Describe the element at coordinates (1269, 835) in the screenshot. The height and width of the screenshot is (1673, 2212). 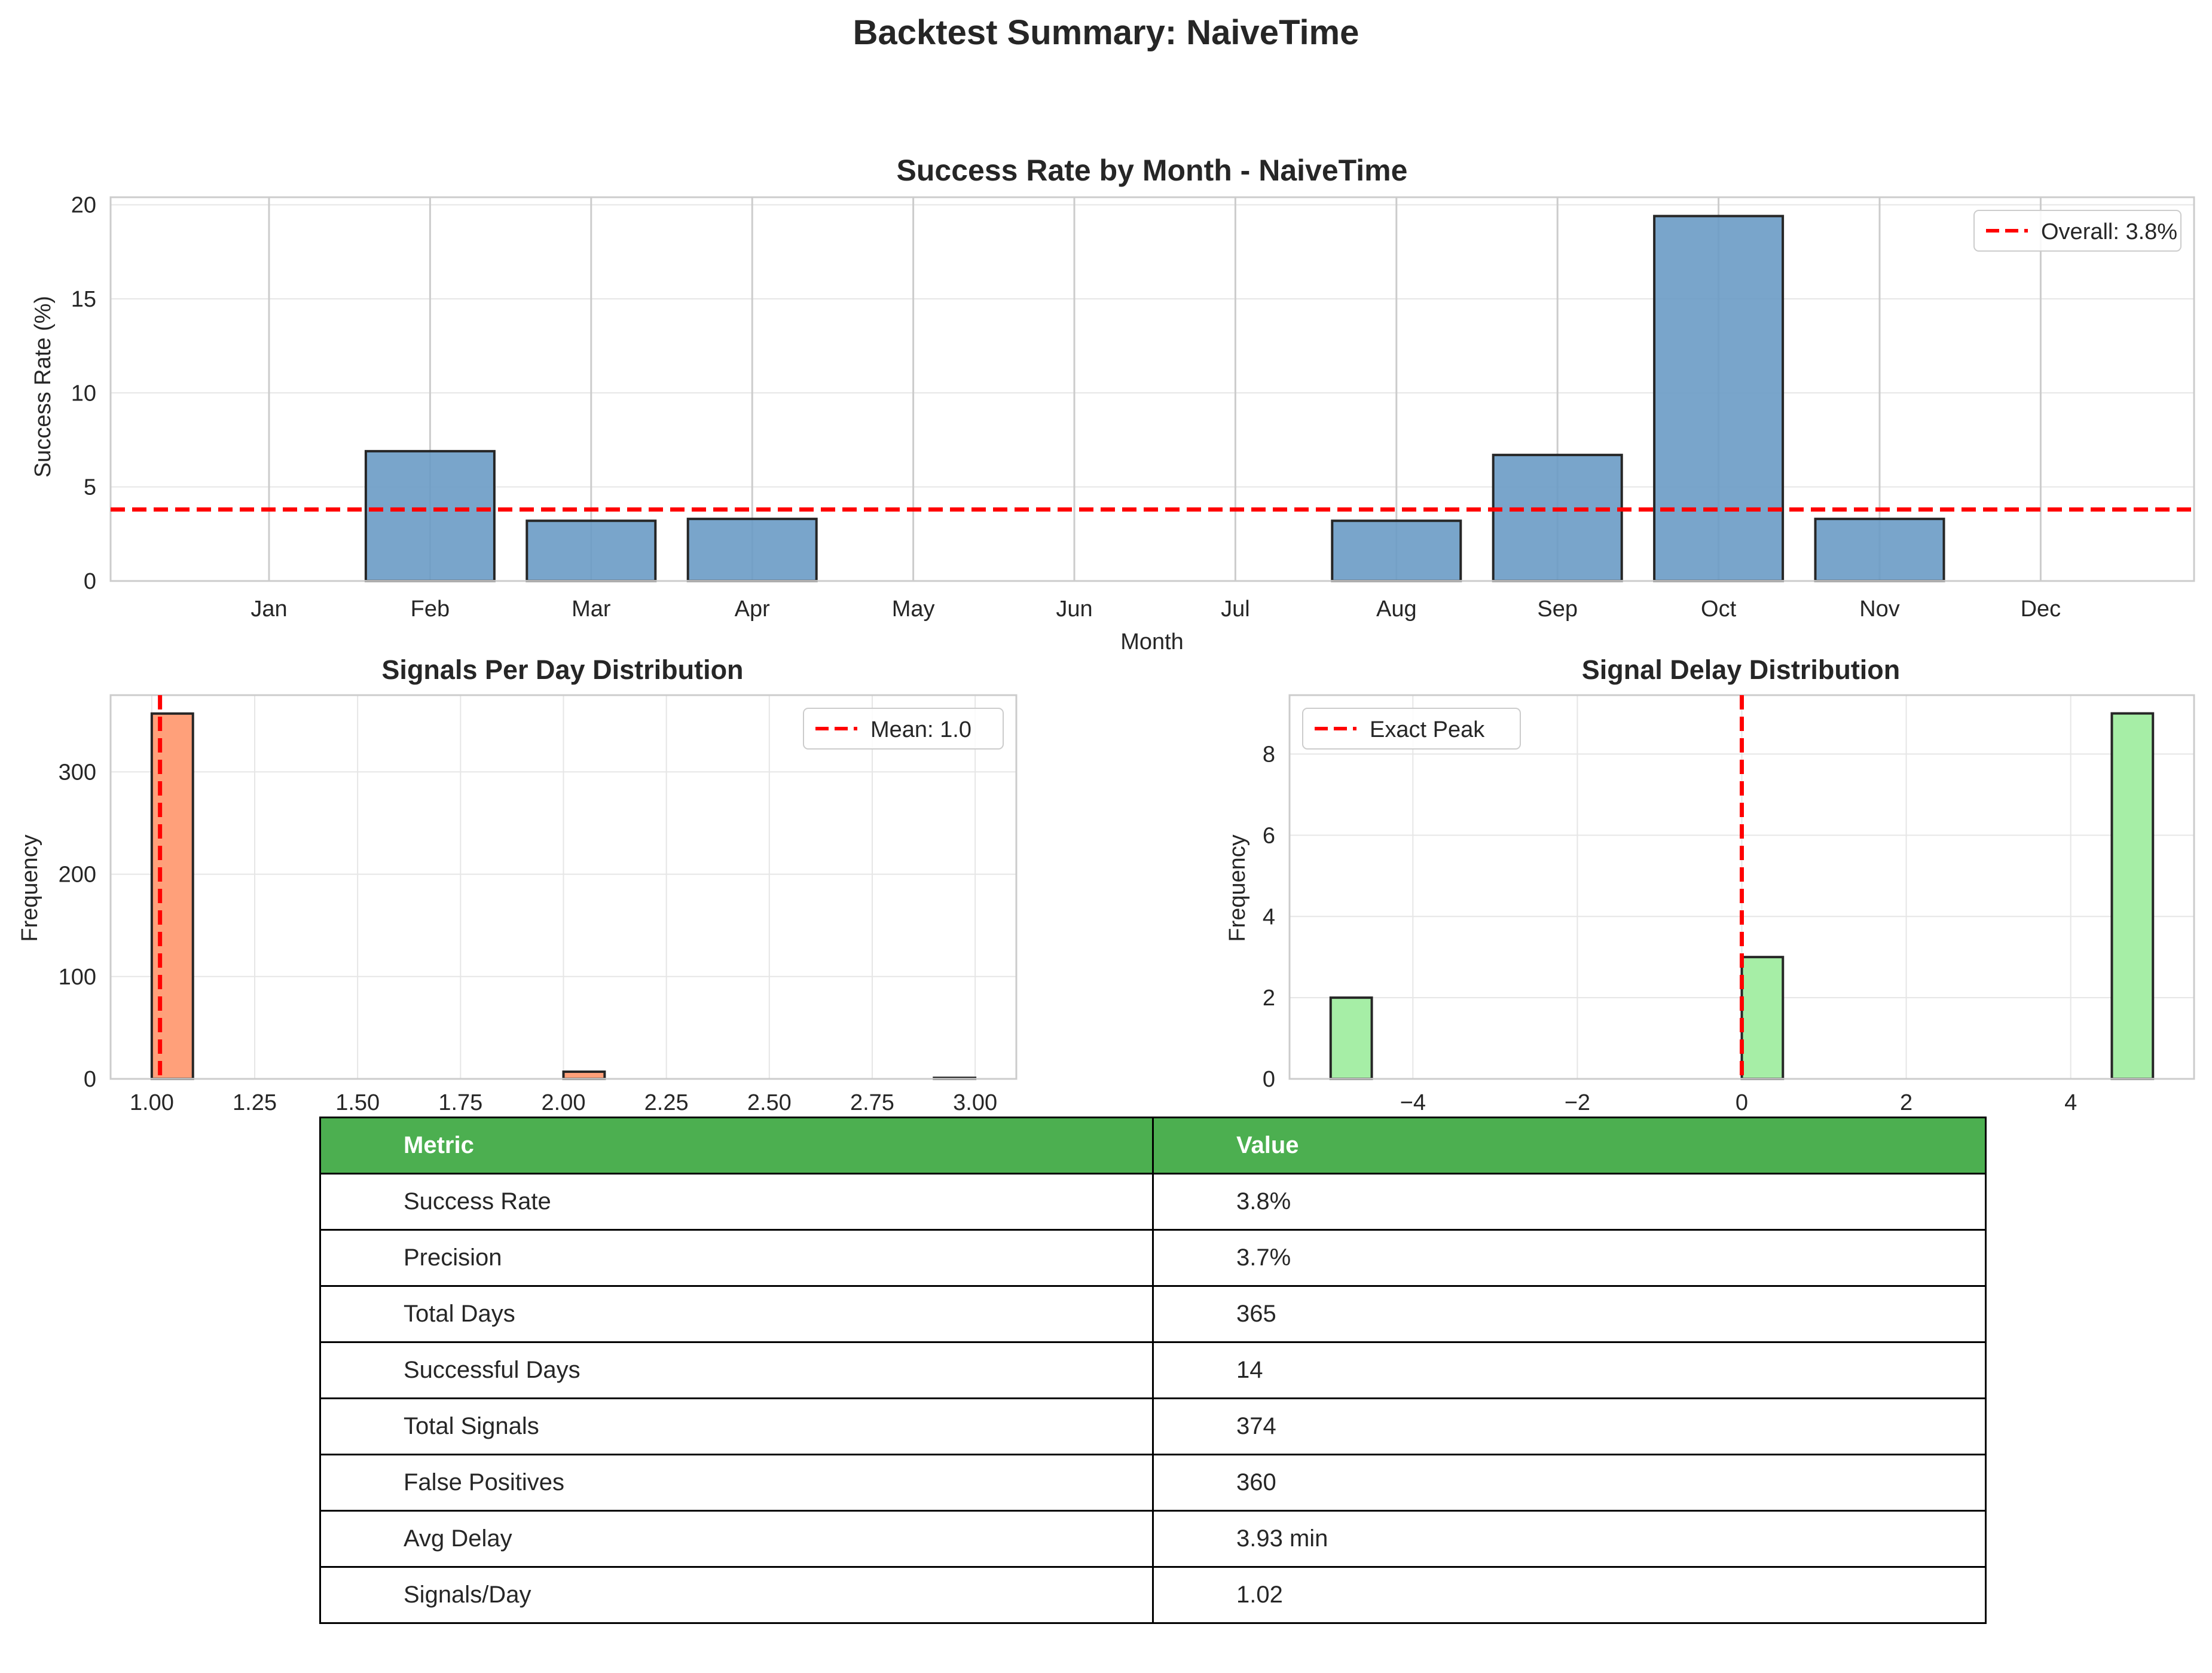
I see `delay-y-tick-label: 6` at that location.